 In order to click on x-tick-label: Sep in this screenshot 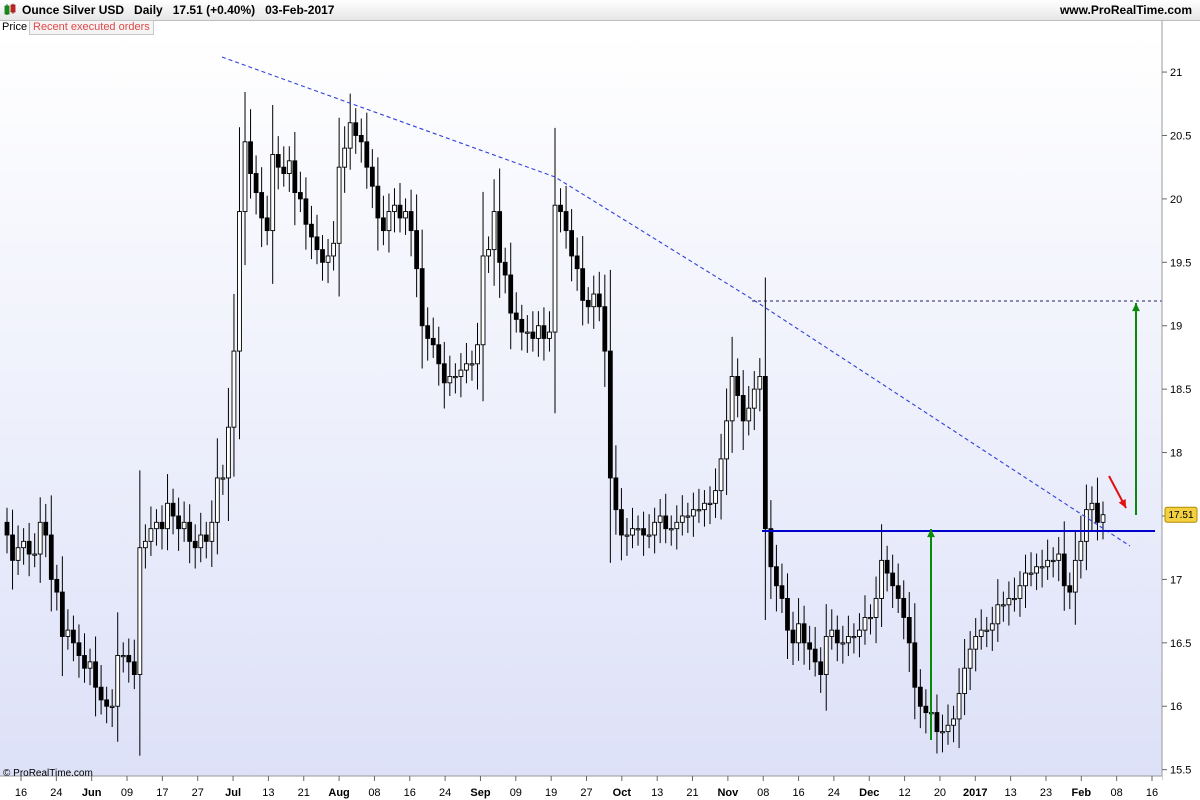, I will do `click(480, 793)`.